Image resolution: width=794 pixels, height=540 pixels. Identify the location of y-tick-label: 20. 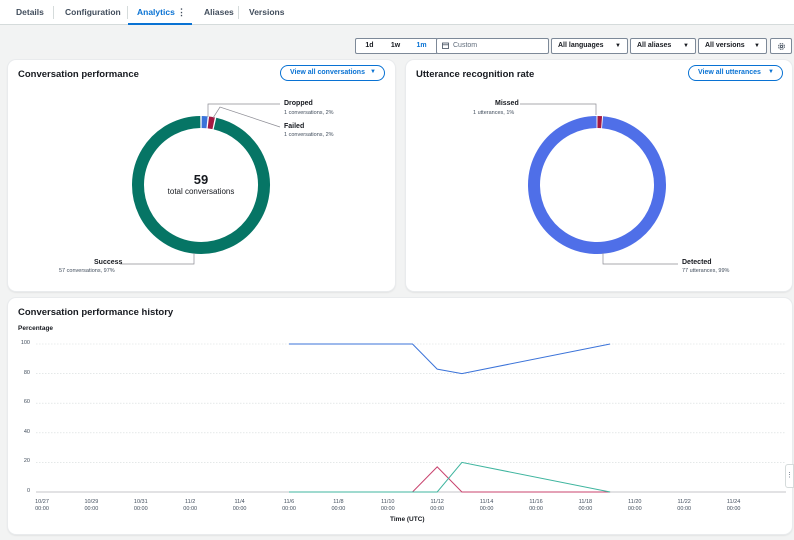
(26, 461).